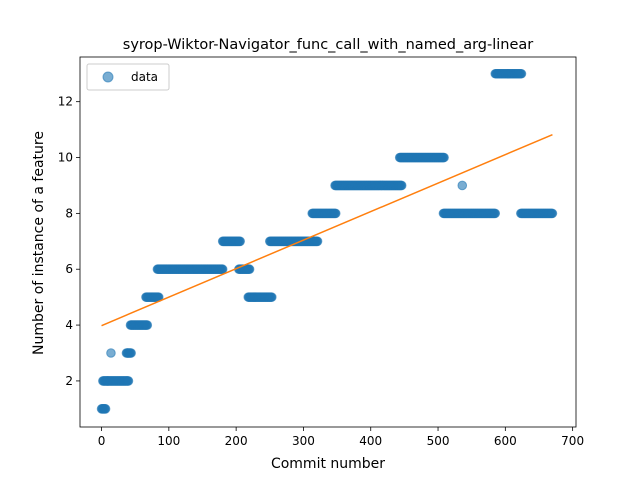 This screenshot has height=480, width=640. I want to click on y-tick-label-5: 12, so click(65, 102).